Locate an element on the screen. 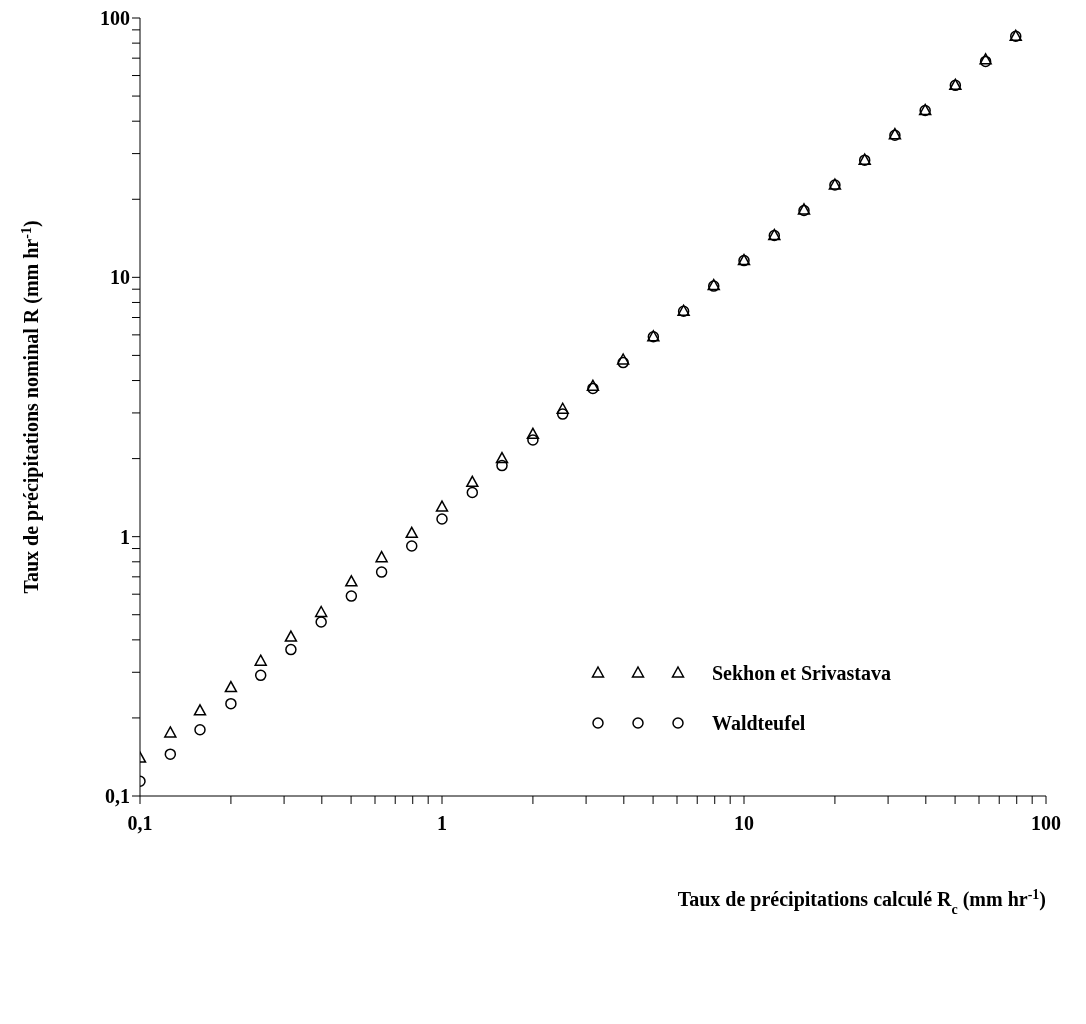 Image resolution: width=1086 pixels, height=1024 pixels. y-tick-label: 100 is located at coordinates (115, 18).